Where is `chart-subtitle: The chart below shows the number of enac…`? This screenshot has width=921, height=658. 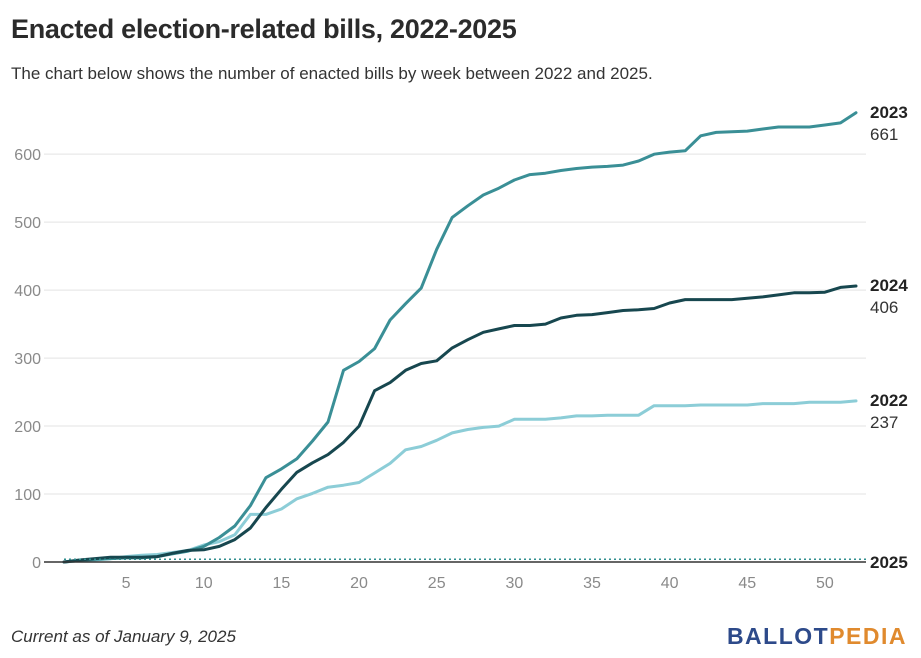
chart-subtitle: The chart below shows the number of enac… is located at coordinates (332, 73).